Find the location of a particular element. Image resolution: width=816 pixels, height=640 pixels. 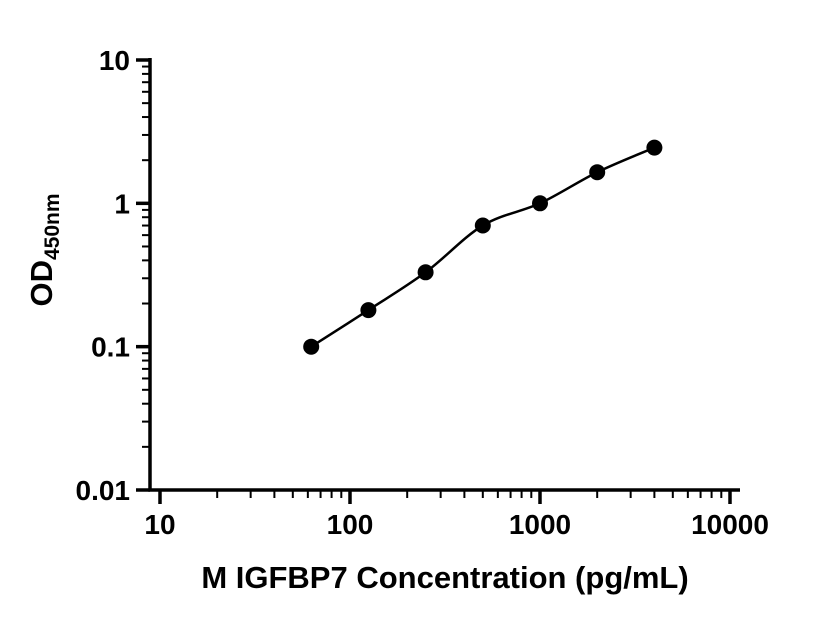

data-points is located at coordinates (483, 247).